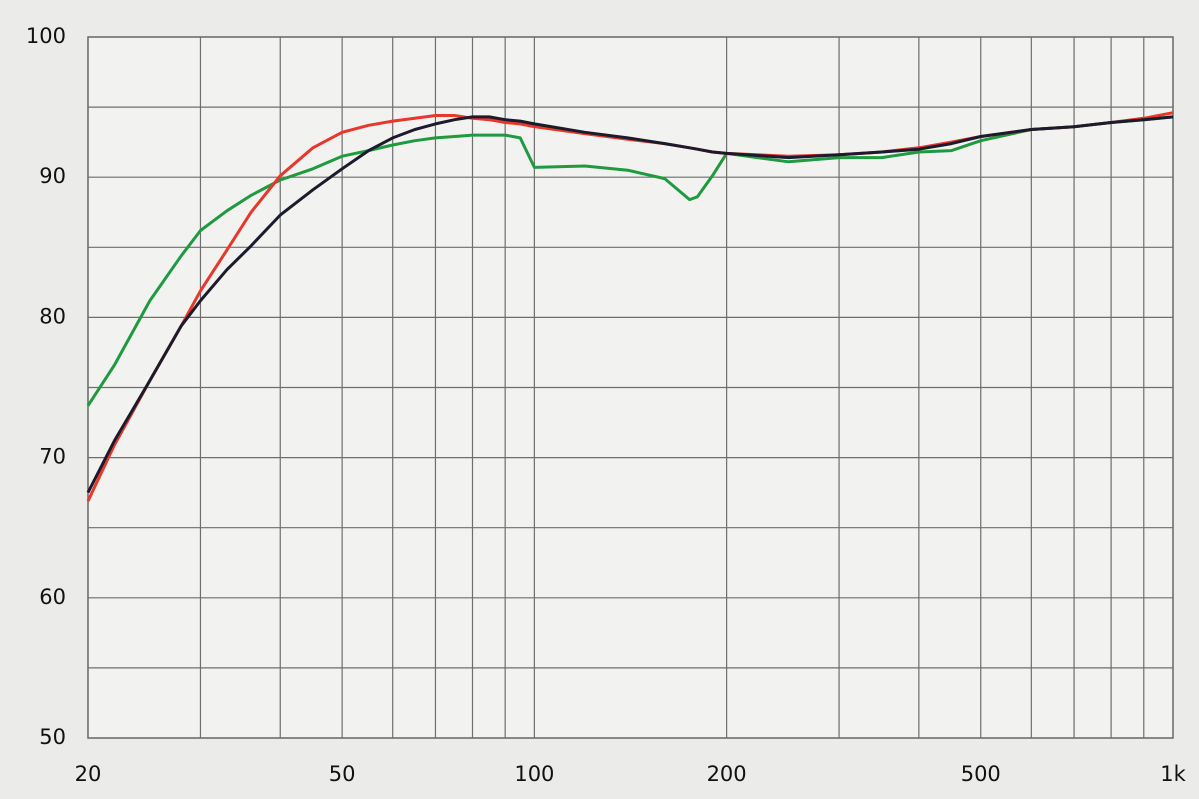  I want to click on y-tick-label: 90, so click(52, 176).